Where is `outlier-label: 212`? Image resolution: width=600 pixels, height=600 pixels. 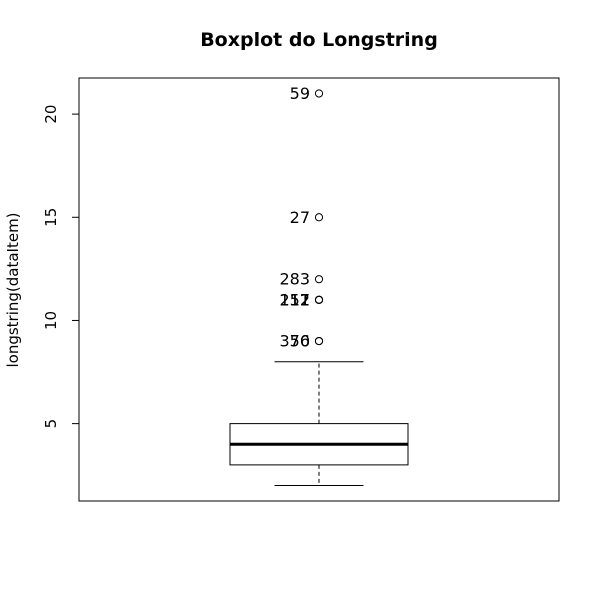
outlier-label: 212 is located at coordinates (294, 299).